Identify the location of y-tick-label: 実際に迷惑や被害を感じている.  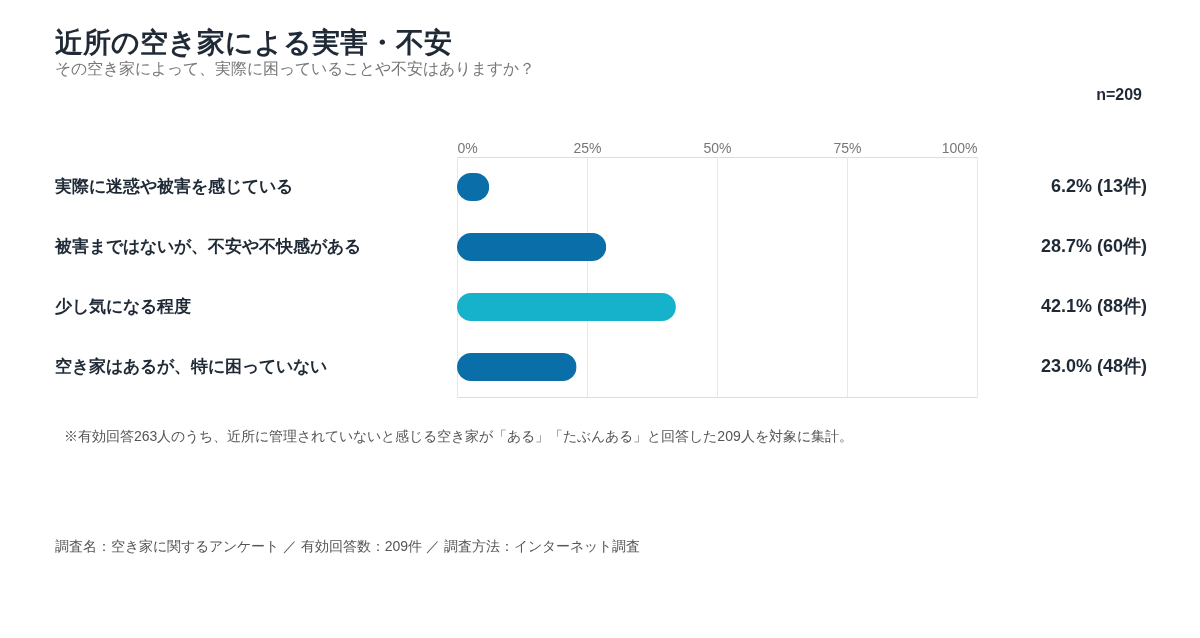
(173, 186).